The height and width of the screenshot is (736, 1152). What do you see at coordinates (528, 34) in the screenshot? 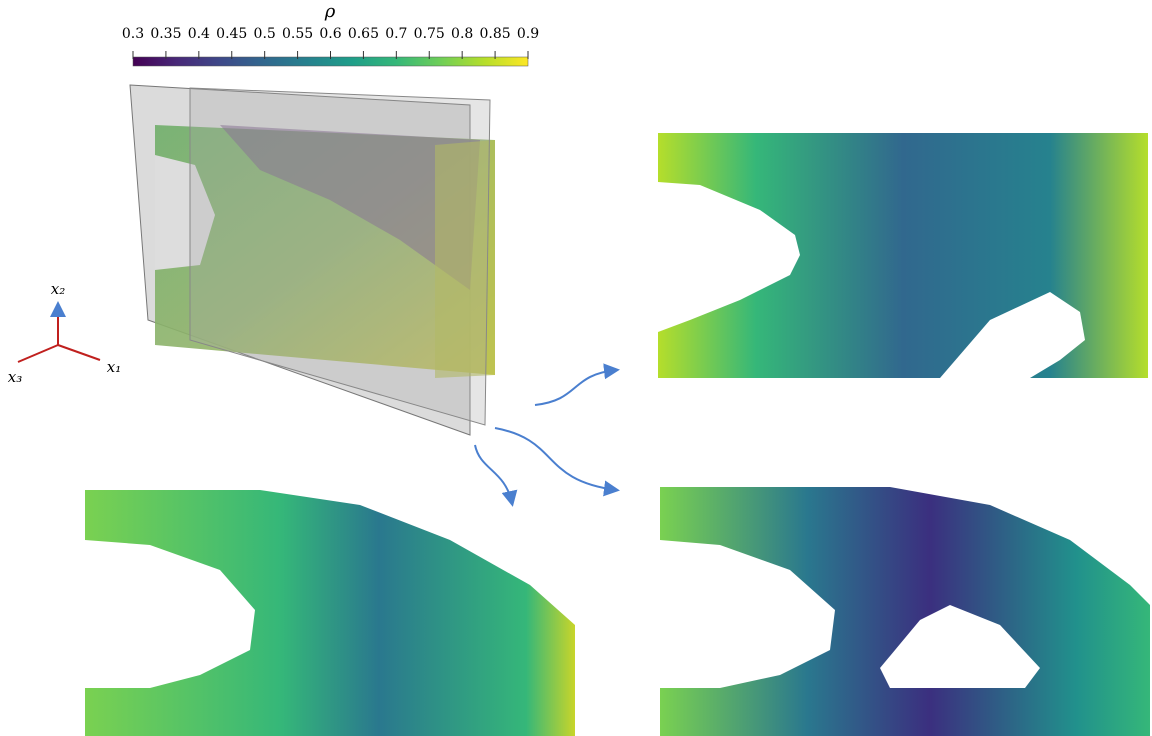
I see `colorbar-tick-label: 0.9` at bounding box center [528, 34].